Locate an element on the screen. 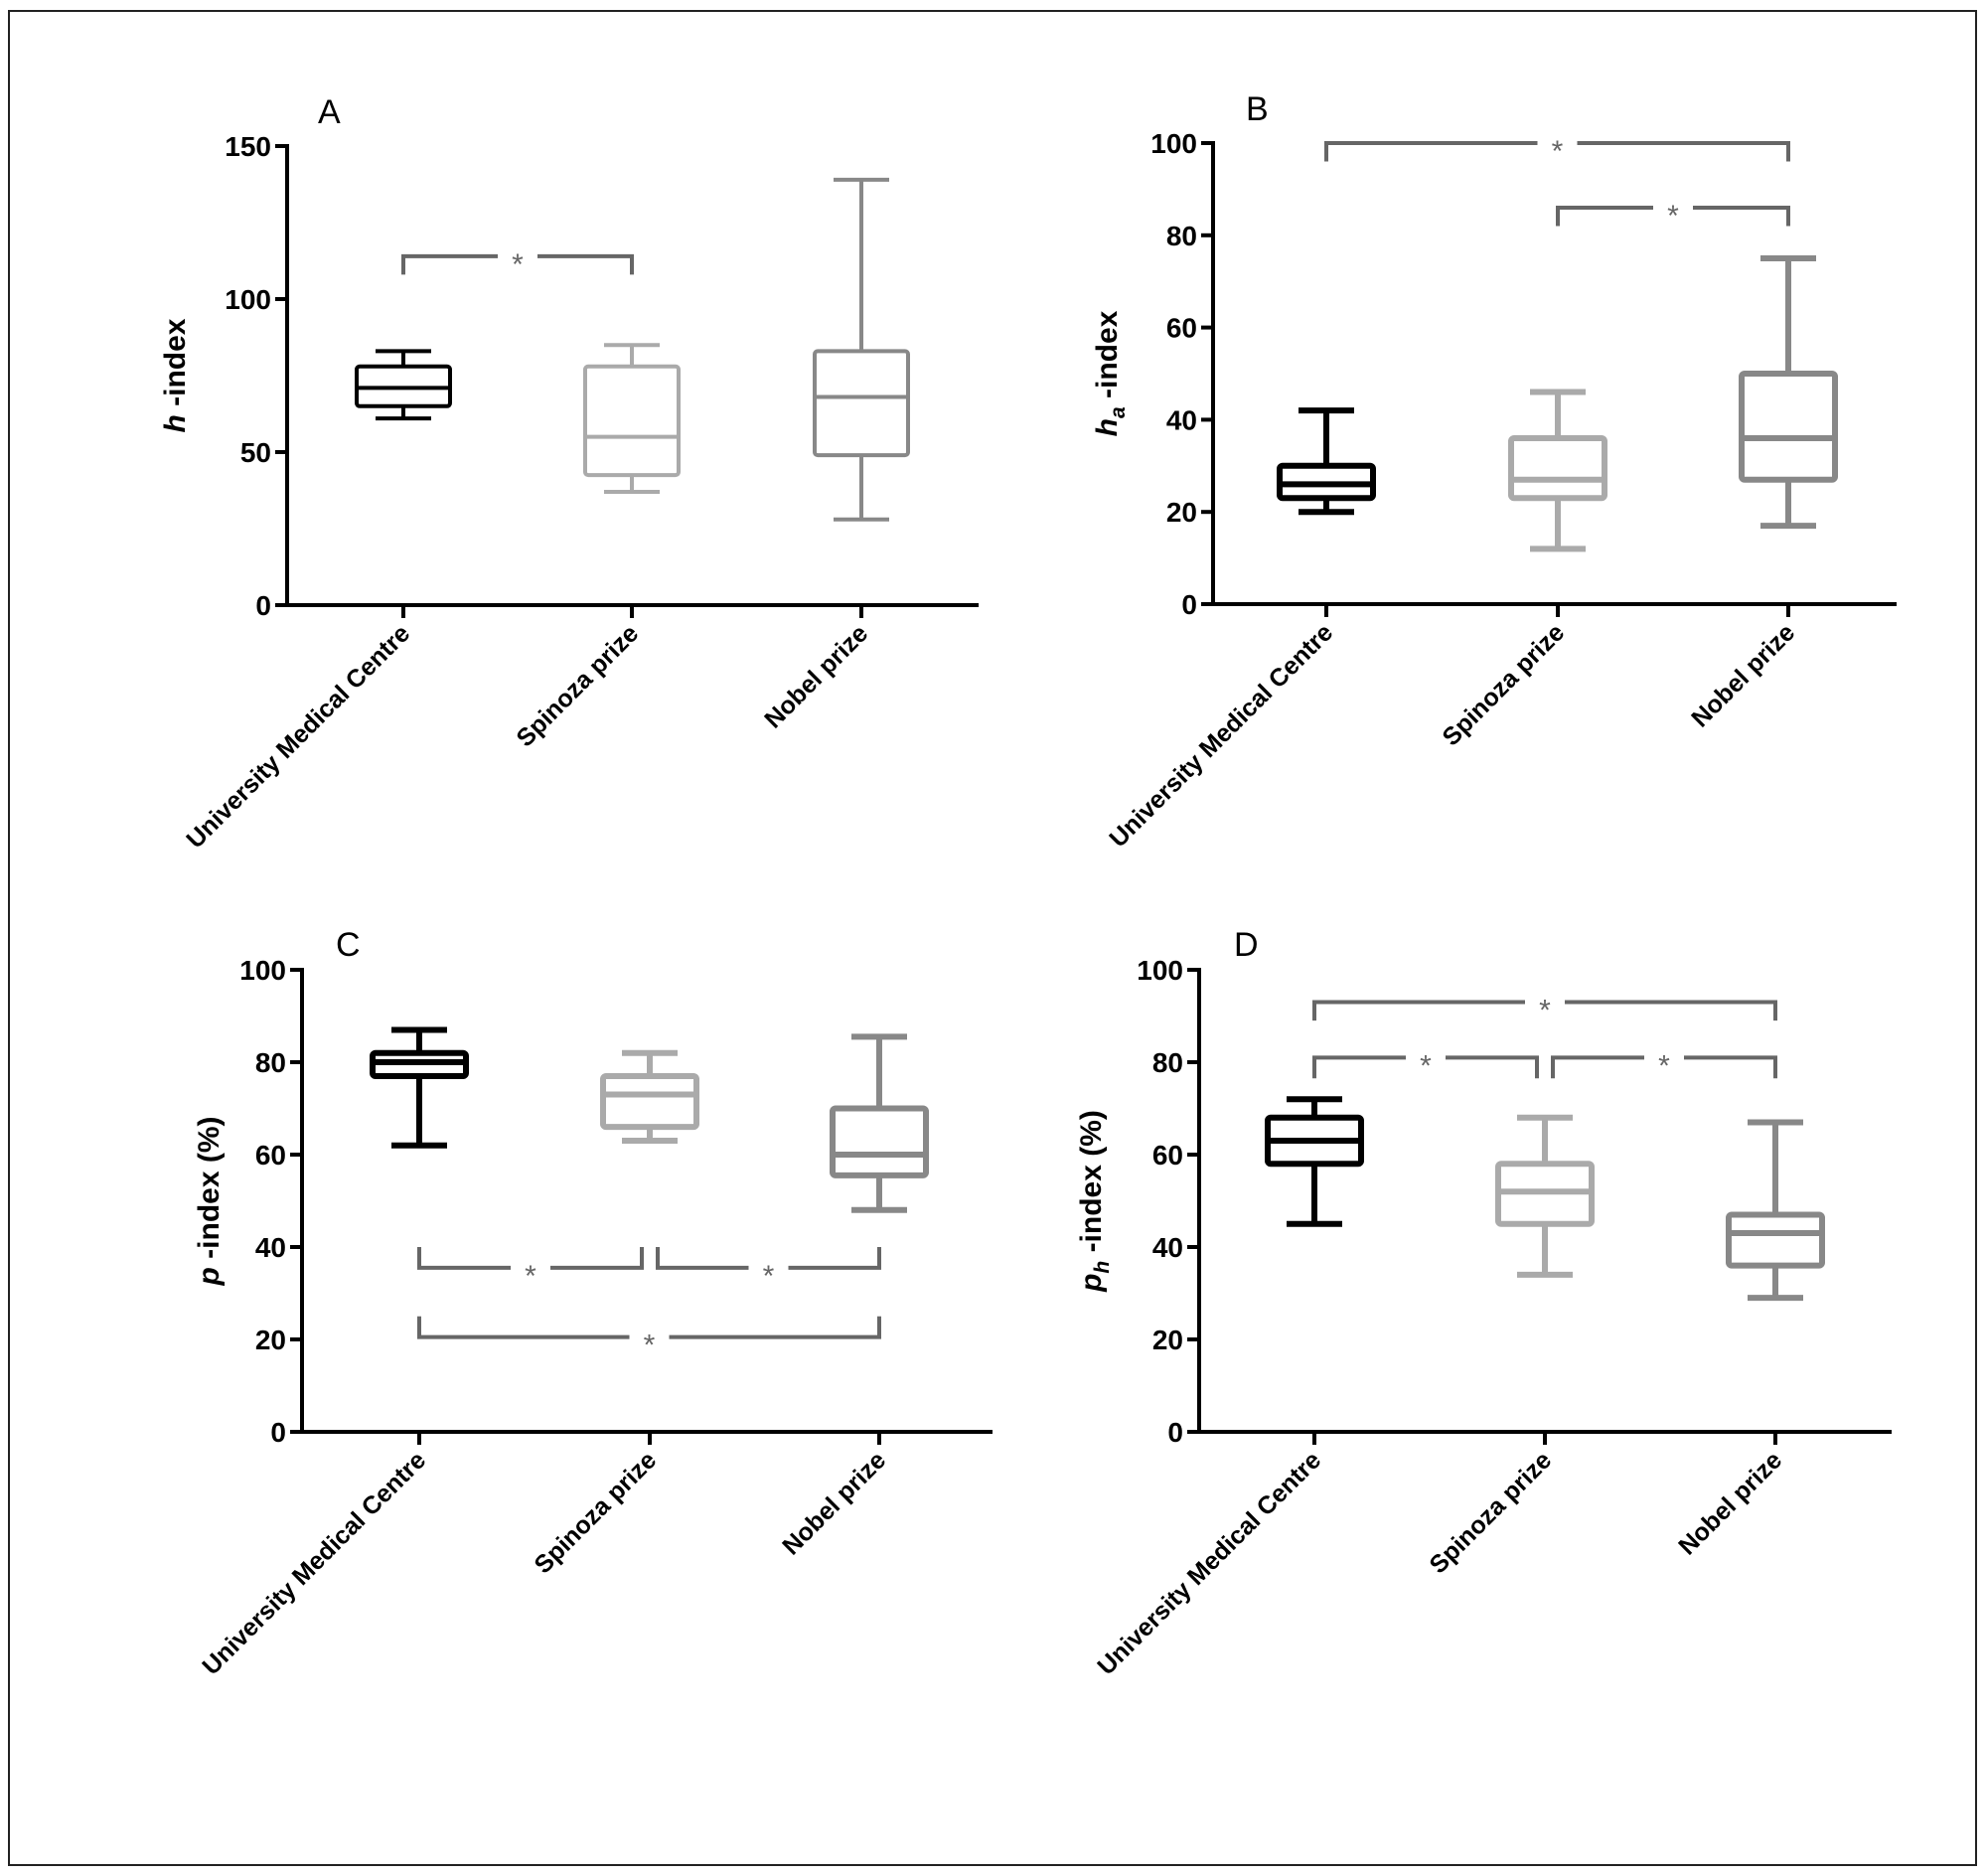 The width and height of the screenshot is (1987, 1876). panel-letter: B is located at coordinates (1258, 109).